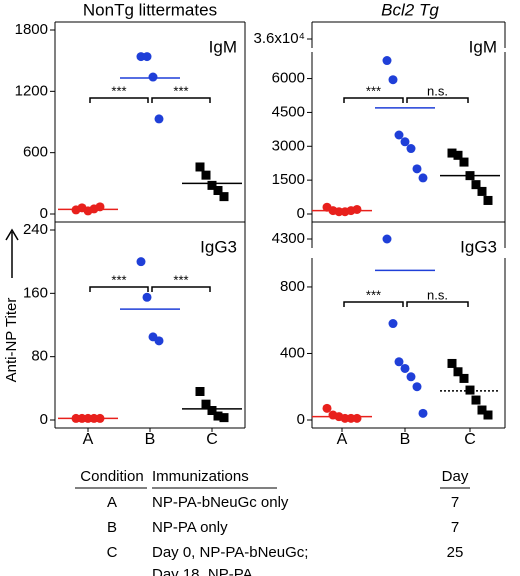 The image size is (520, 576). Describe the element at coordinates (39, 356) in the screenshot. I see `y-tick-label: 80` at that location.